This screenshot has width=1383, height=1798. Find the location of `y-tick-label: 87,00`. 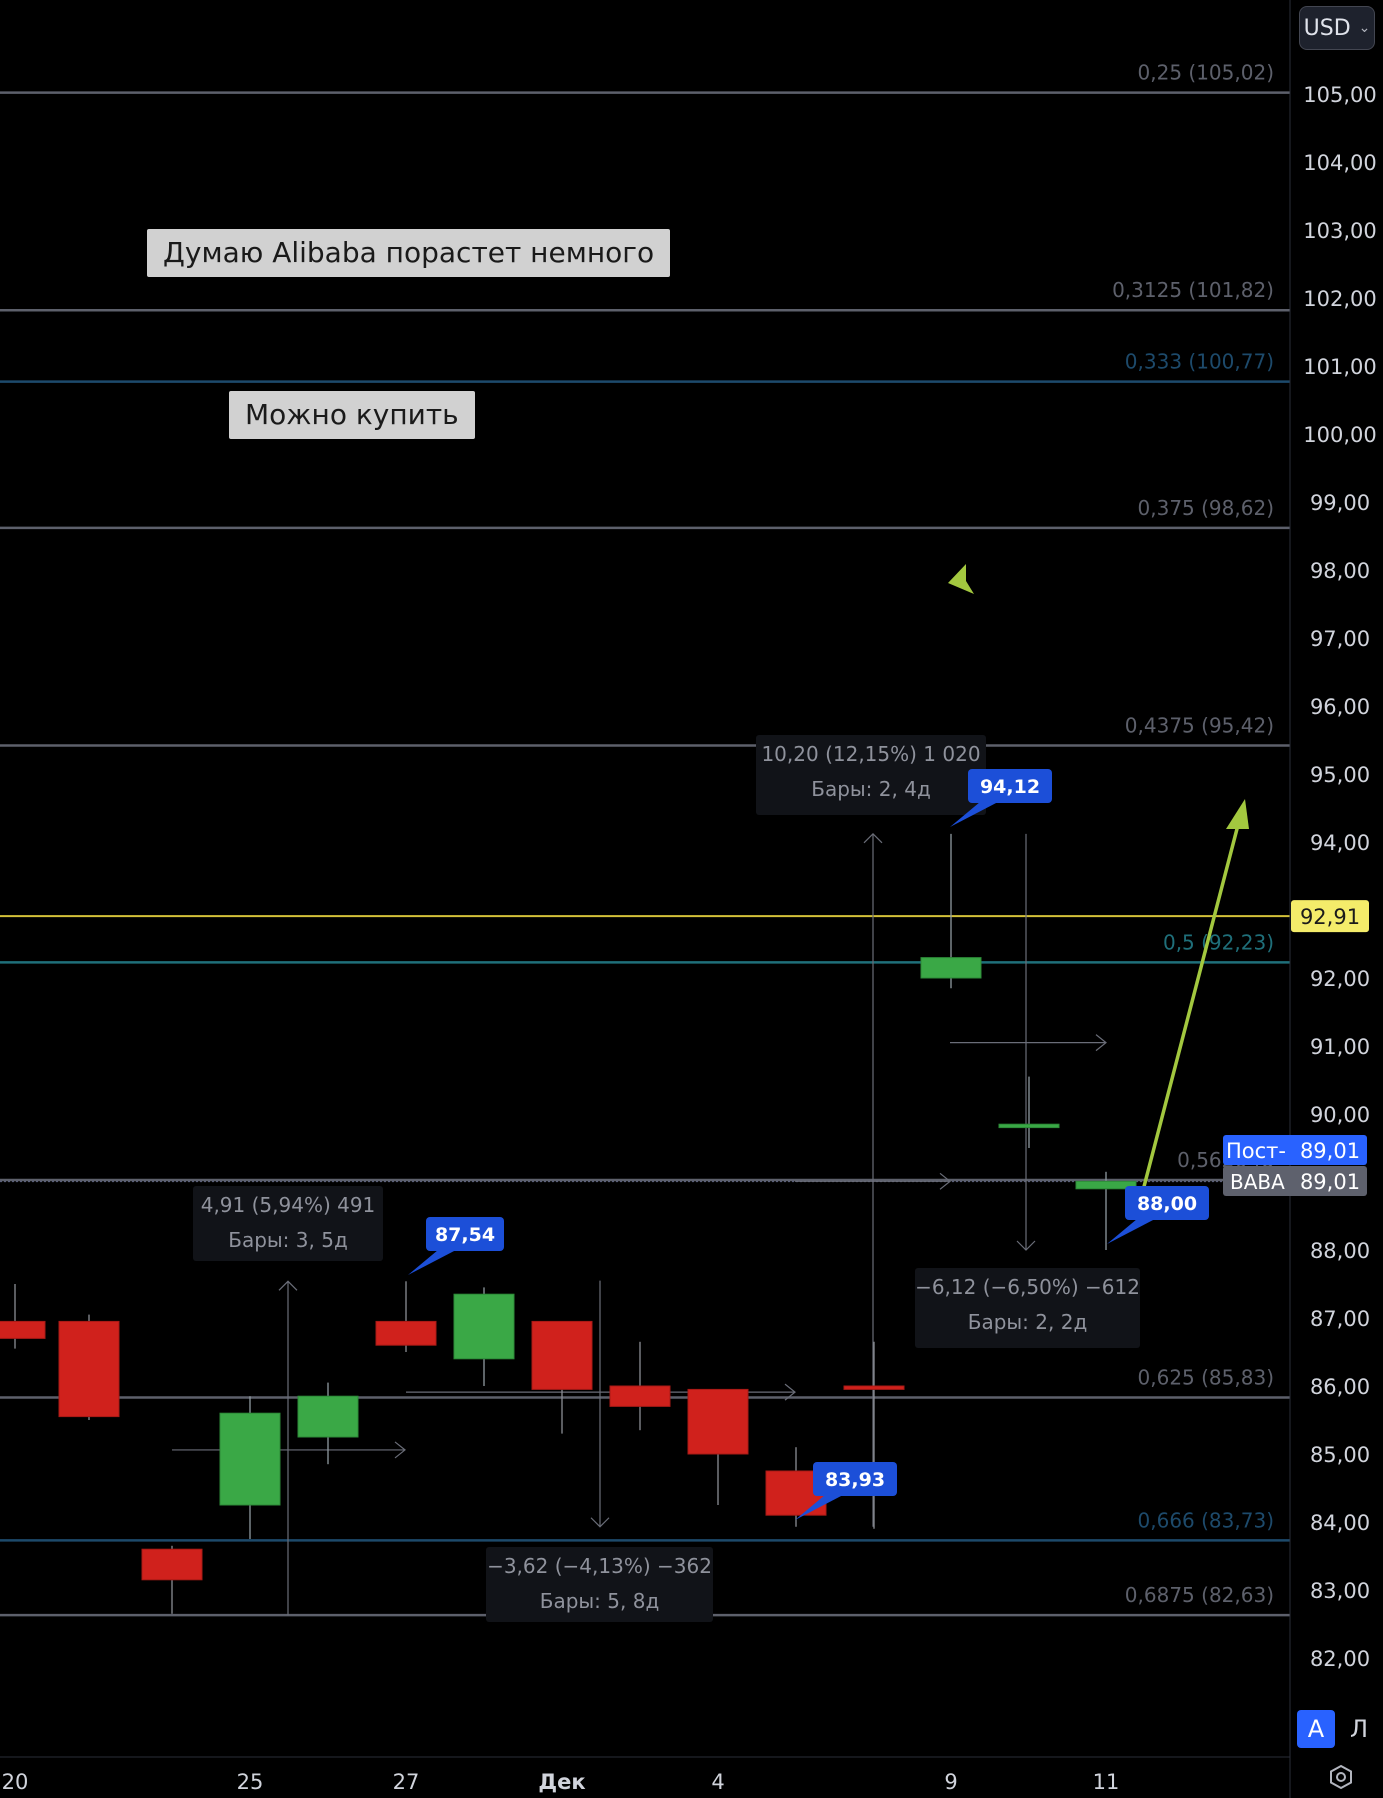

y-tick-label: 87,00 is located at coordinates (1340, 1319).